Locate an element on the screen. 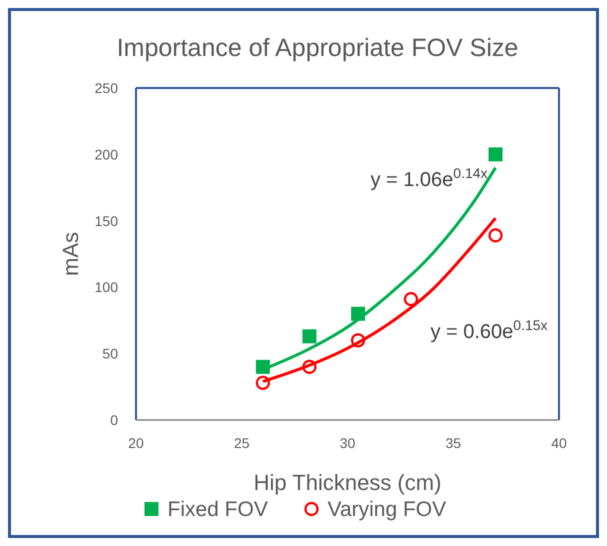  y-tick-label: 200 is located at coordinates (106, 154).